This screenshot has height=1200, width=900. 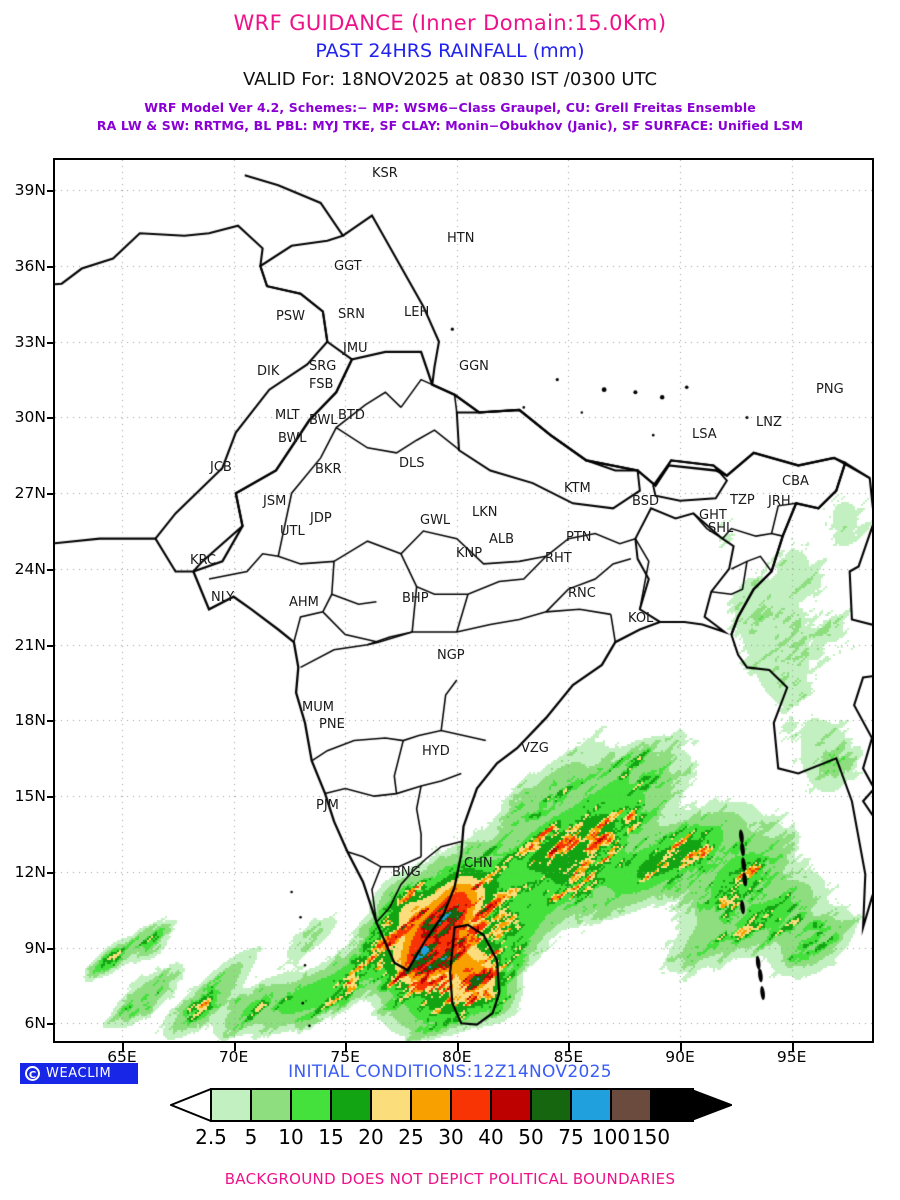 What do you see at coordinates (221, 467) in the screenshot?
I see `station-label: JCB` at bounding box center [221, 467].